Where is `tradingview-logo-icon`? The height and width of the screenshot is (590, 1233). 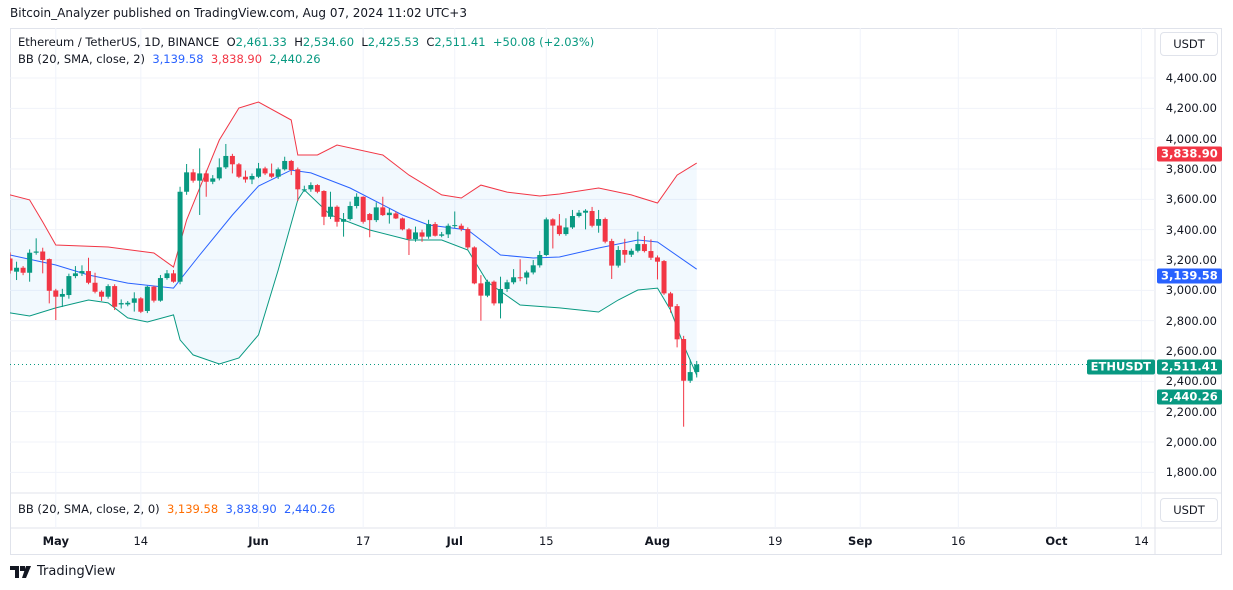
tradingview-logo-icon is located at coordinates (20, 571).